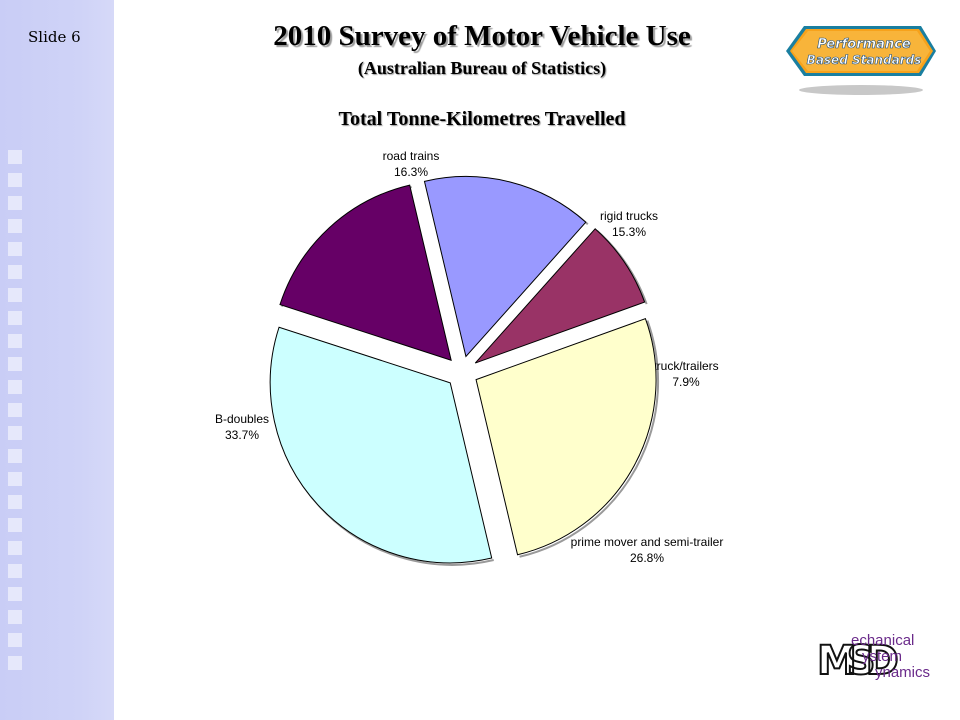 The image size is (960, 720). Describe the element at coordinates (685, 366) in the screenshot. I see `slice-label: truck/trailers` at that location.